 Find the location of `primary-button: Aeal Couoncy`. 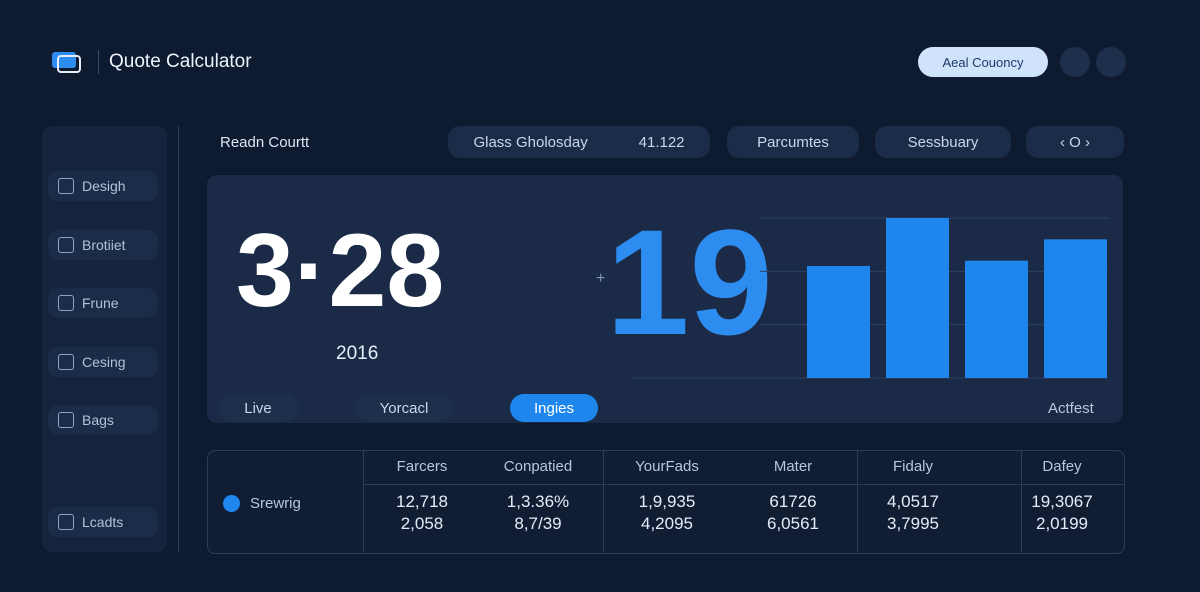

primary-button: Aeal Couoncy is located at coordinates (983, 62).